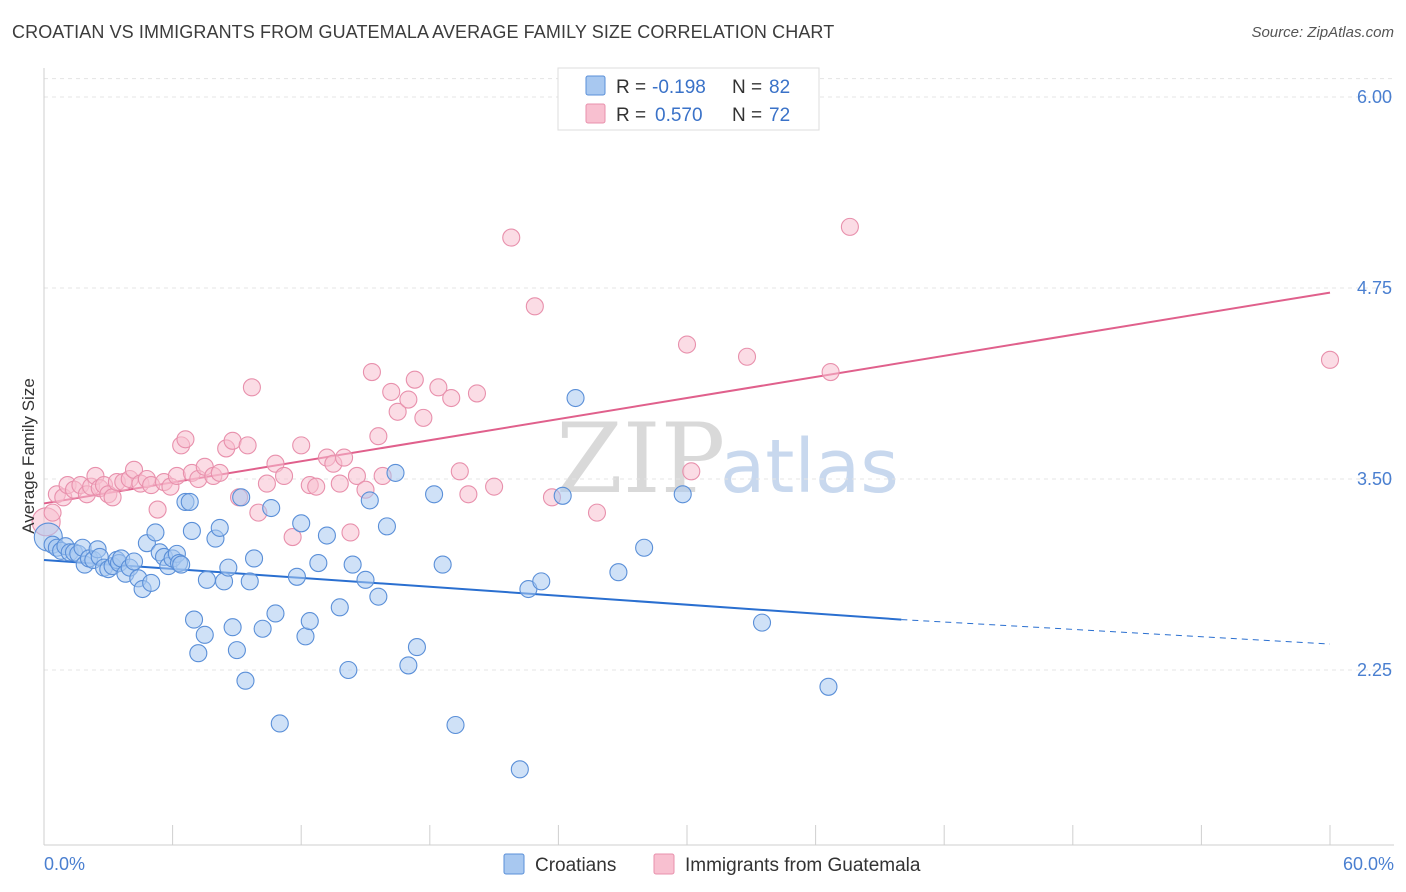 The width and height of the screenshot is (1406, 892). I want to click on trend-line-croatians-extension, so click(1116, 632).